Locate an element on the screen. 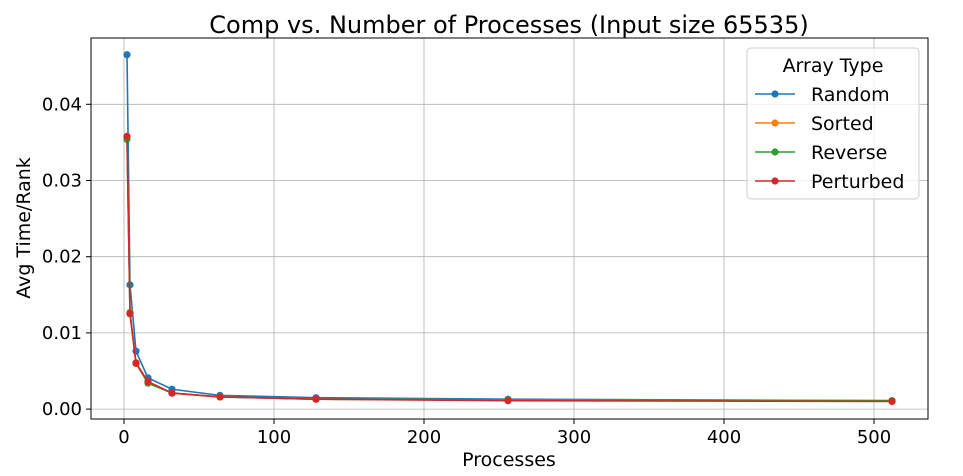  legend-entry-sorted: Sorted is located at coordinates (814, 124).